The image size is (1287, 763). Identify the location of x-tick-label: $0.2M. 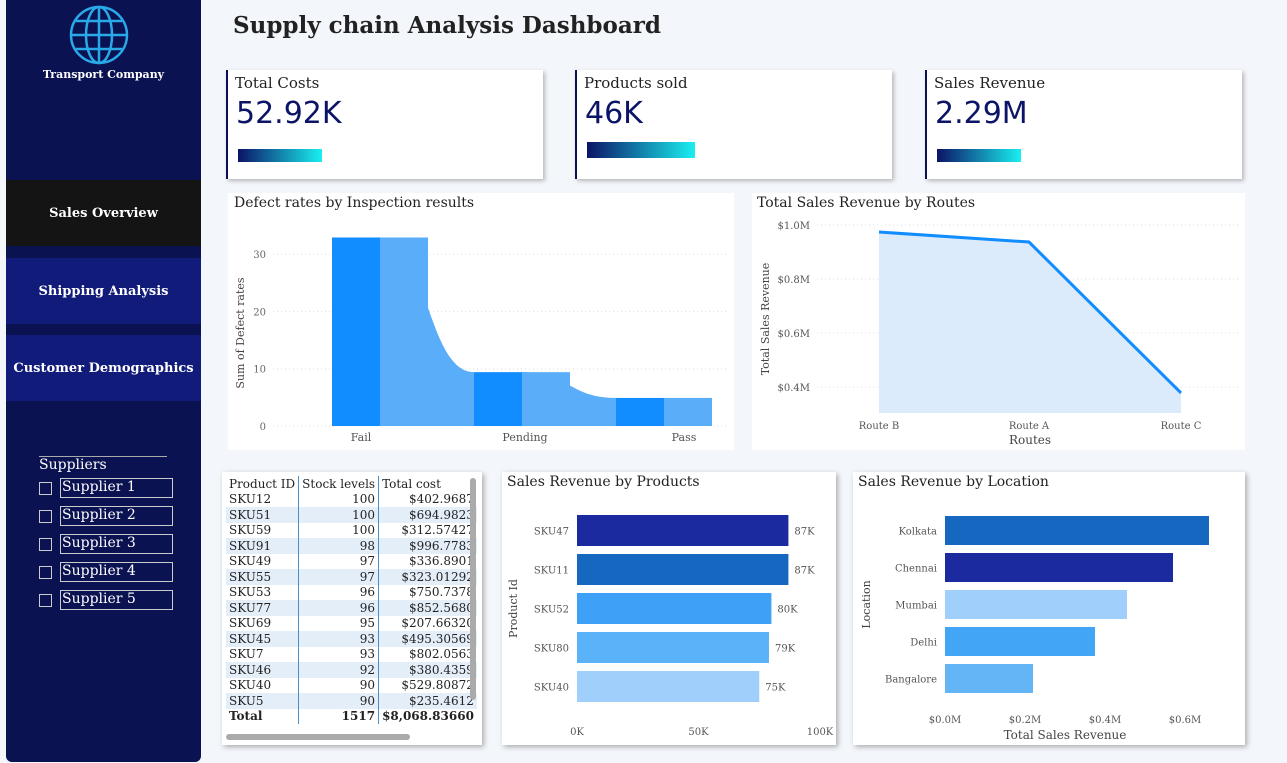
(1025, 720).